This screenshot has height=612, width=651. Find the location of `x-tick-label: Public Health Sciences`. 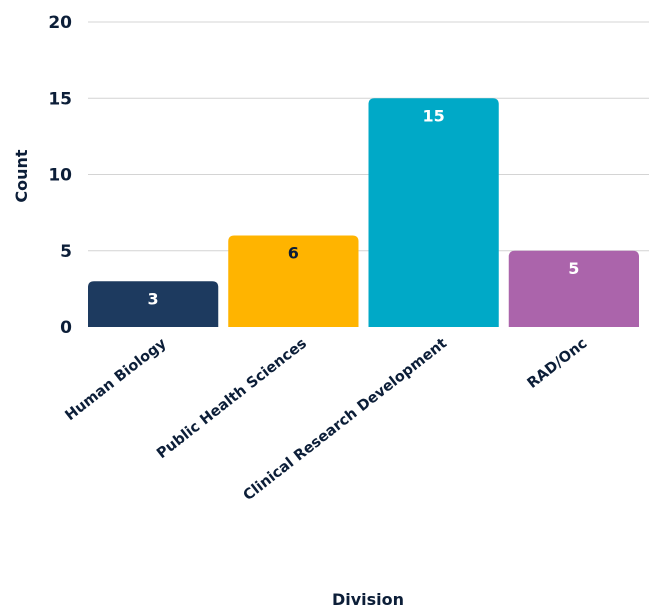

x-tick-label: Public Health Sciences is located at coordinates (232, 399).